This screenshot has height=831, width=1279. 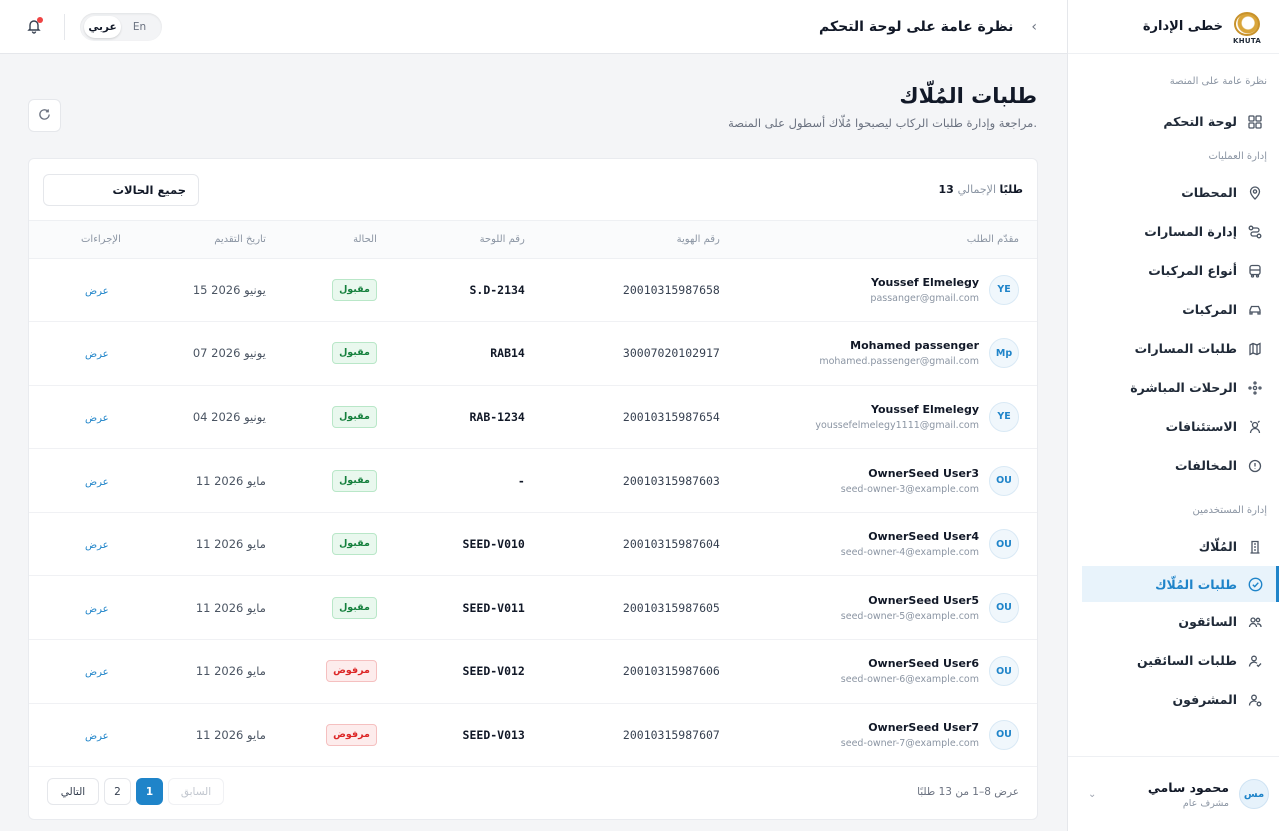 What do you see at coordinates (533, 791) in the screenshot?
I see `pagination-bar: التالي 2 1 السابق عرض 8–1 من 13 طلبًا` at bounding box center [533, 791].